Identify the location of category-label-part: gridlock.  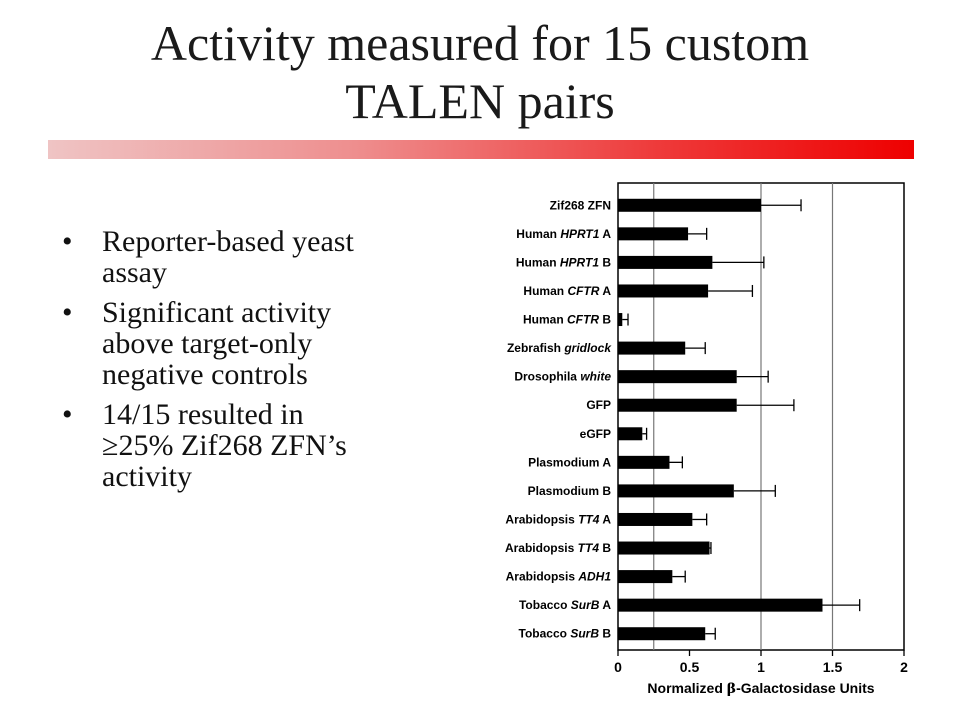
(587, 348).